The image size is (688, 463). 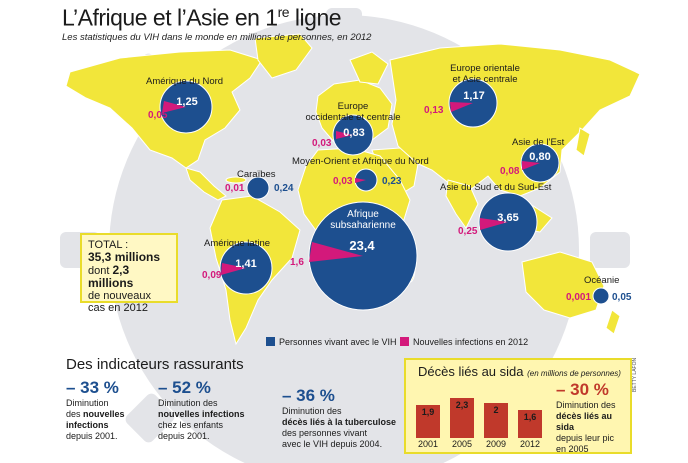 I want to click on value-latin-america-new: 0,09, so click(x=212, y=275).